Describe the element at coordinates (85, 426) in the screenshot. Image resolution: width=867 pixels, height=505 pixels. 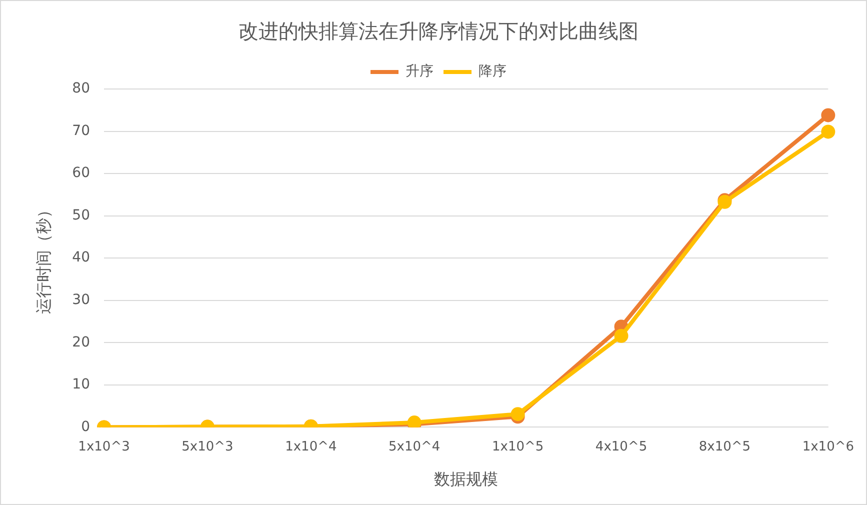
I see `y-tick-label: 0` at that location.